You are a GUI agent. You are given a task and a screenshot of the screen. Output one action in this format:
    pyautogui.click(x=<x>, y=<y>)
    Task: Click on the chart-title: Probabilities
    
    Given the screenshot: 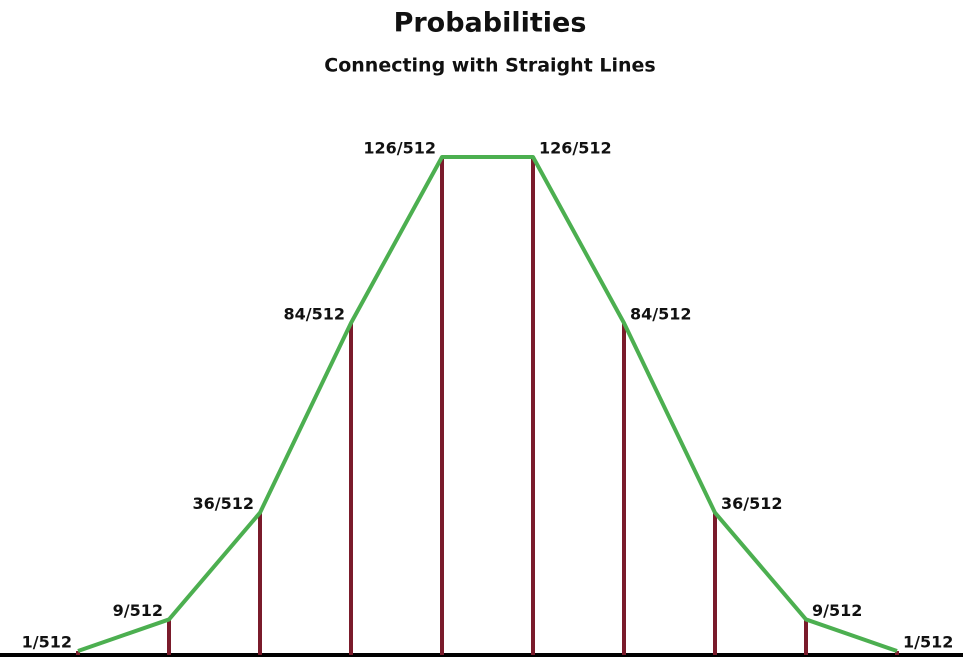 What is the action you would take?
    pyautogui.click(x=490, y=23)
    